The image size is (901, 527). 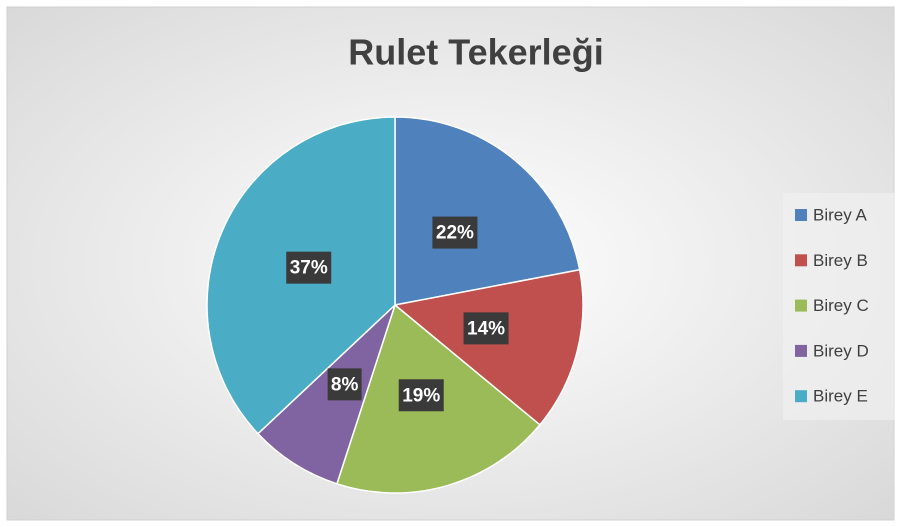 I want to click on legend-label: Birey C, so click(x=841, y=305).